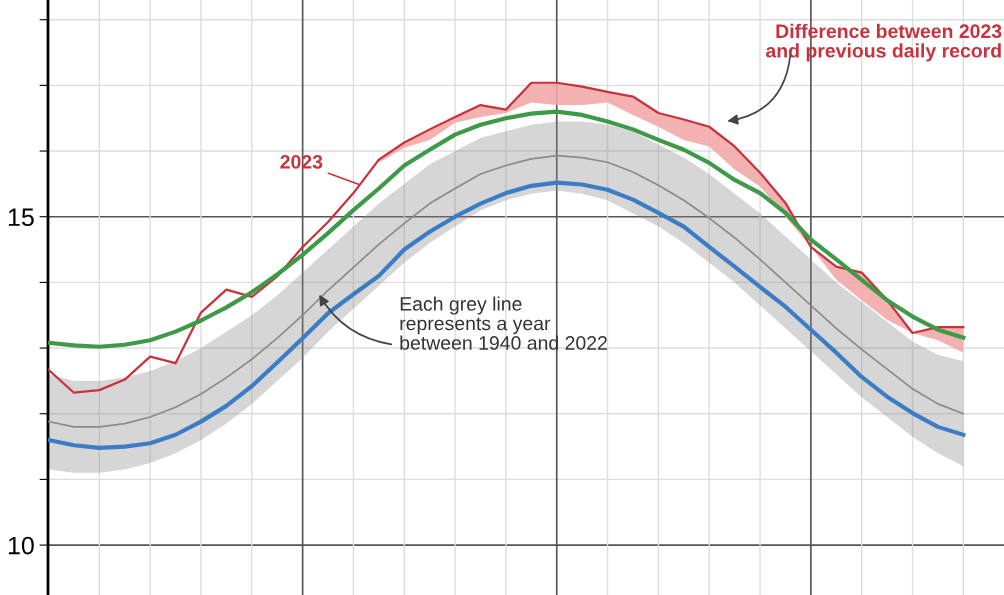  I want to click on y-tick-label: 15, so click(21, 217).